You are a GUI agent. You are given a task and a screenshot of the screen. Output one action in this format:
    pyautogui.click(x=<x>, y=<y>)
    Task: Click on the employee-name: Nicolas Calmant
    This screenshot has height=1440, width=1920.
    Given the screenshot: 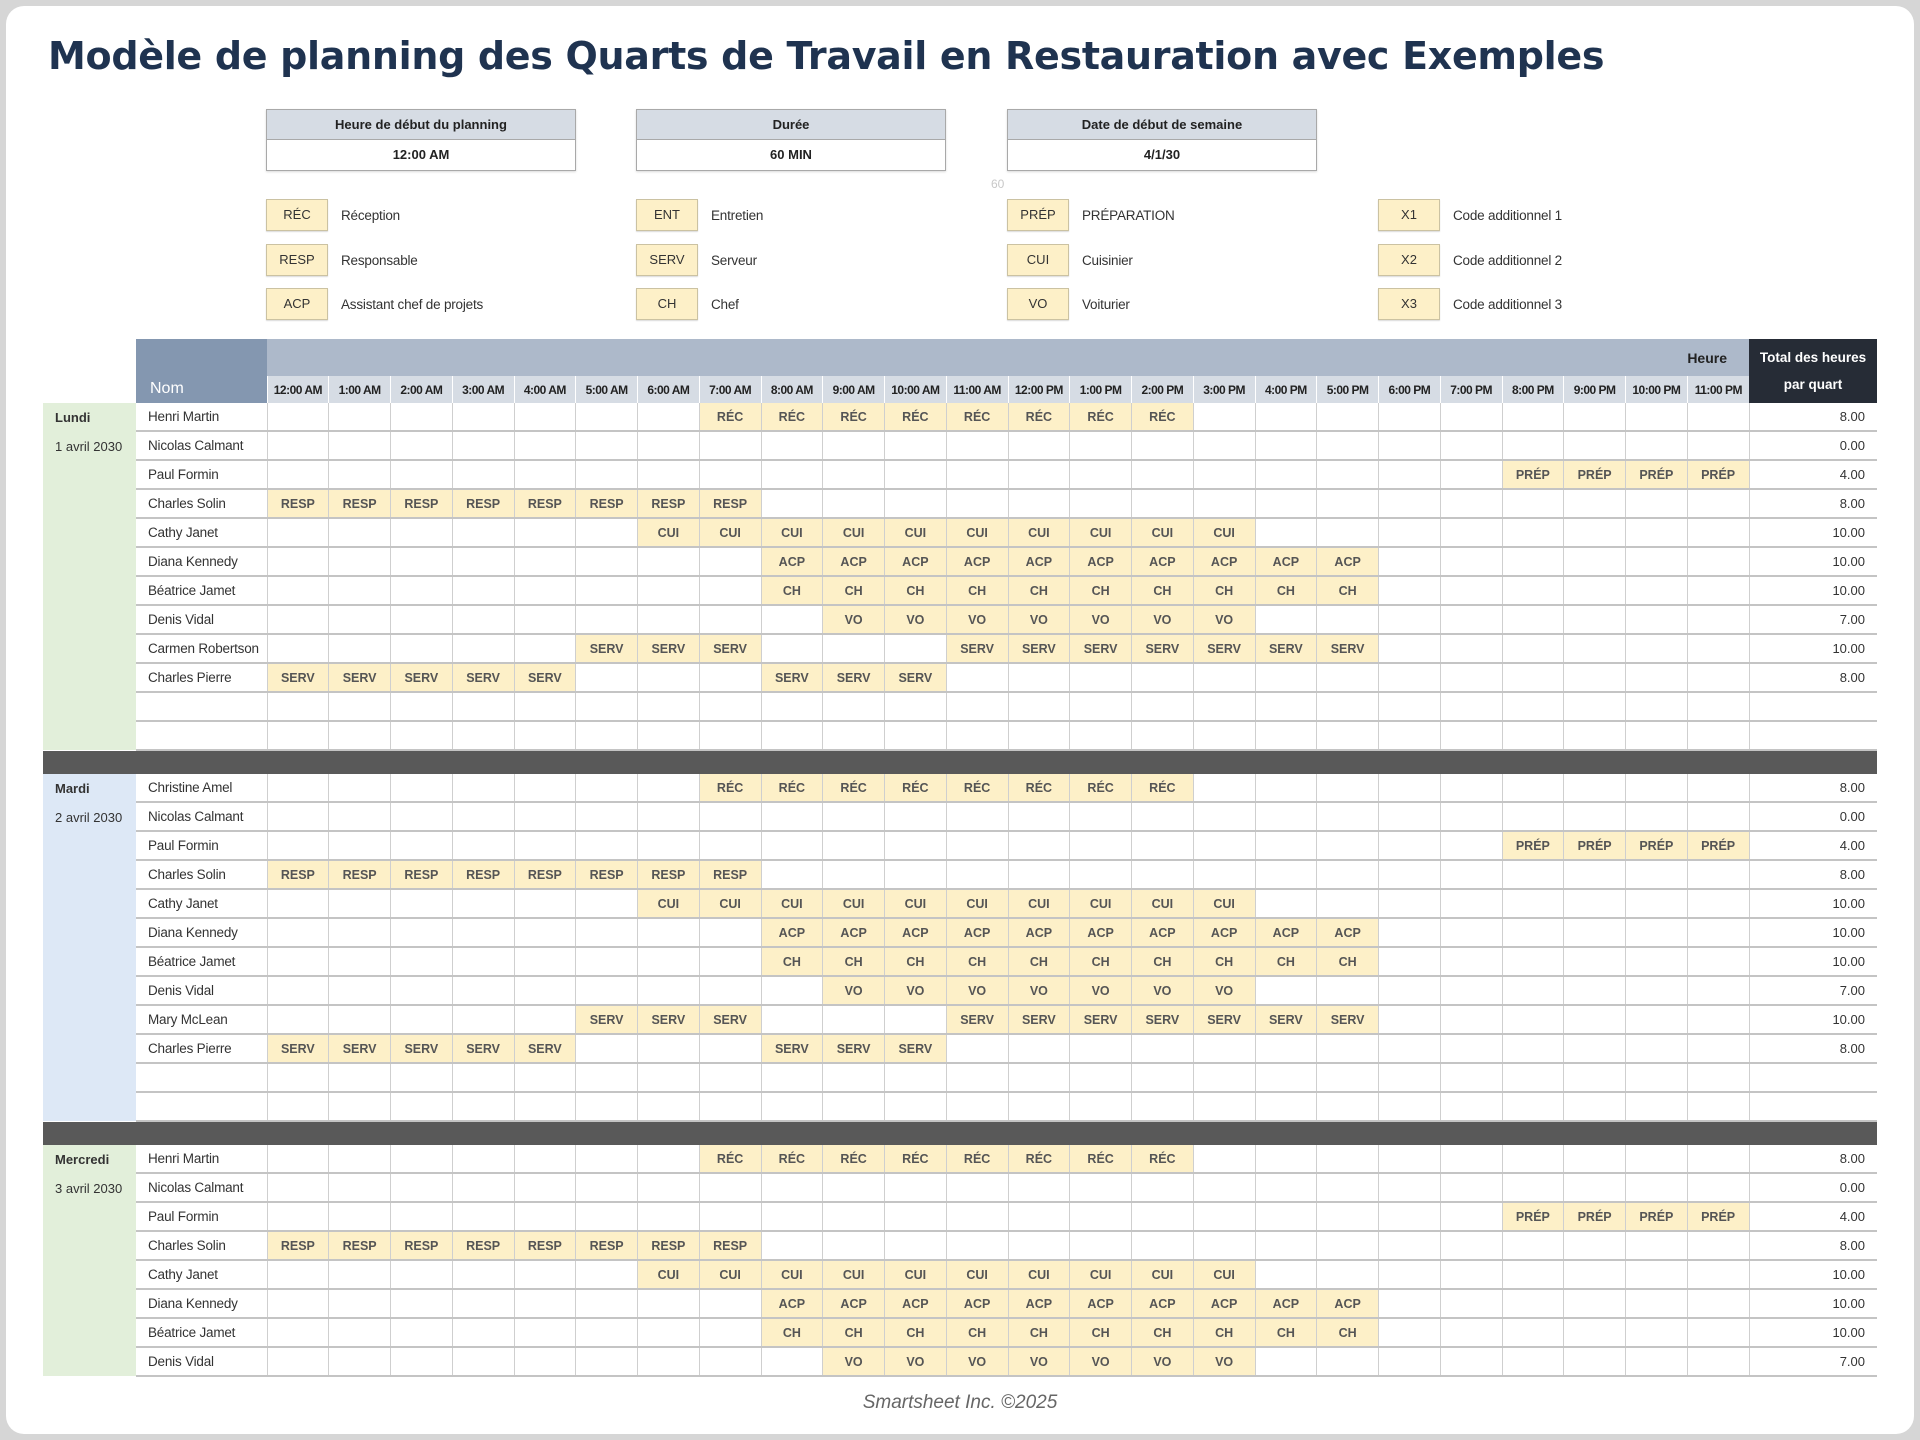 What is the action you would take?
    pyautogui.click(x=201, y=817)
    